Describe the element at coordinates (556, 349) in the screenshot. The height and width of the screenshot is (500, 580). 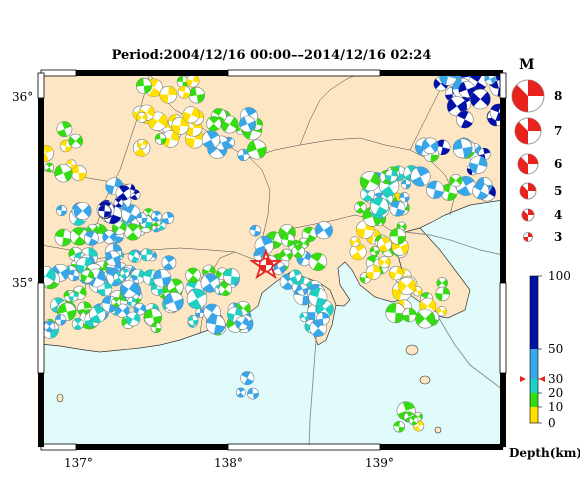
I see `depth-tick-50: 50` at that location.